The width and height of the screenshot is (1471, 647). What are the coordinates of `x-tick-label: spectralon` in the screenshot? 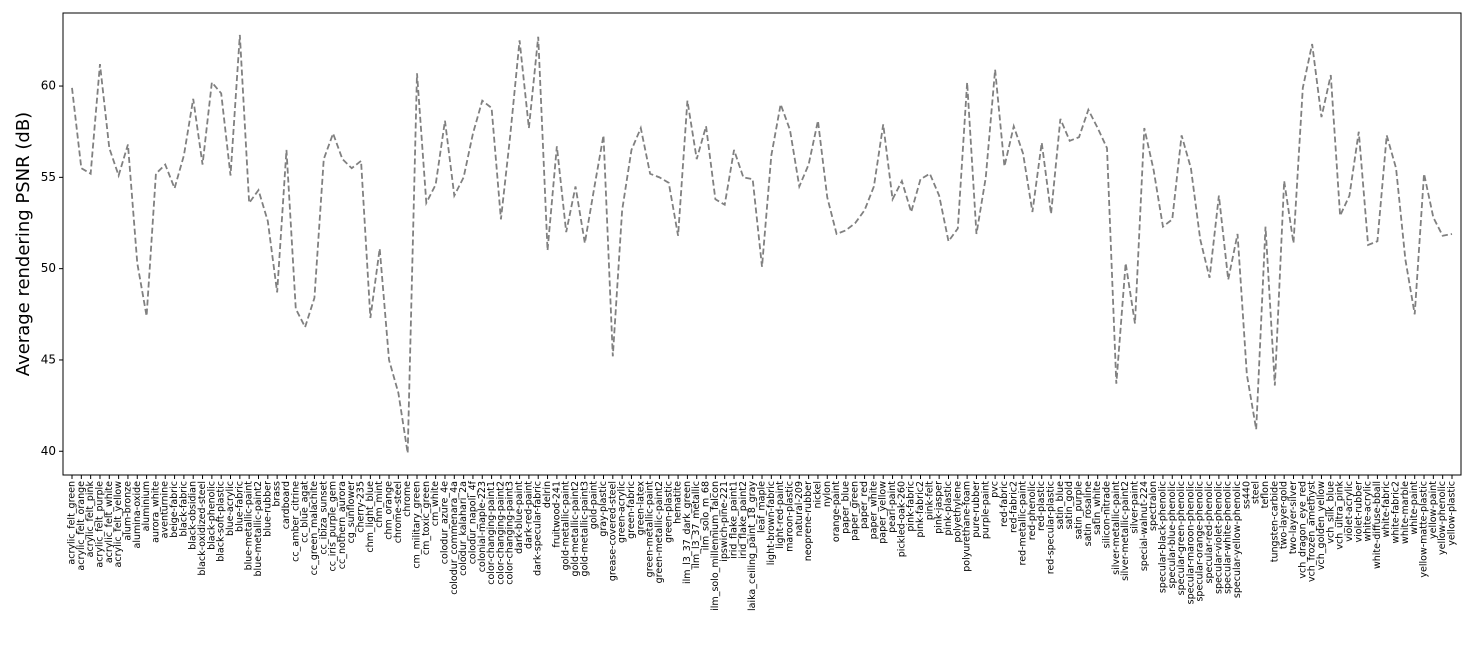 It's located at (1153, 506).